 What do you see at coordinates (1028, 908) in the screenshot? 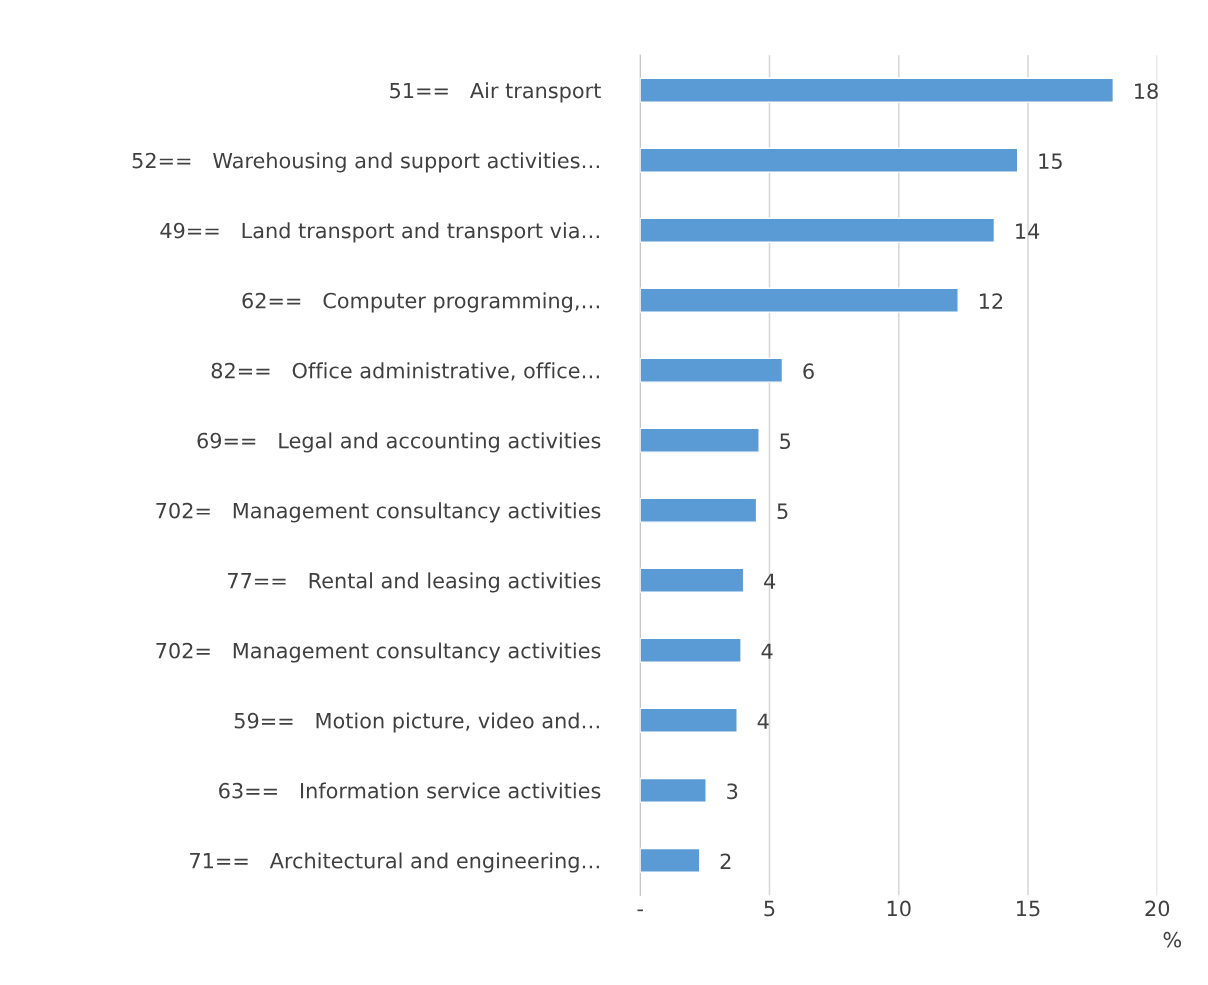
I see `x-tick-label: 15` at bounding box center [1028, 908].